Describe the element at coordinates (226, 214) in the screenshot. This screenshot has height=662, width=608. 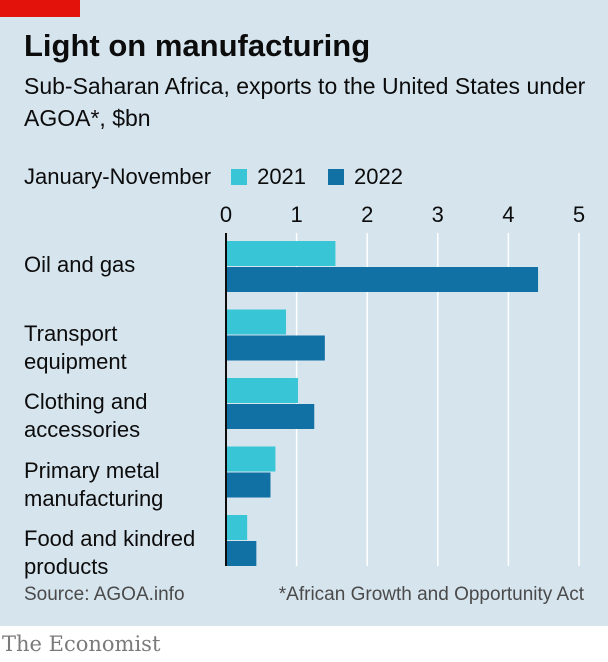
I see `x-tick-label-0: 0` at that location.